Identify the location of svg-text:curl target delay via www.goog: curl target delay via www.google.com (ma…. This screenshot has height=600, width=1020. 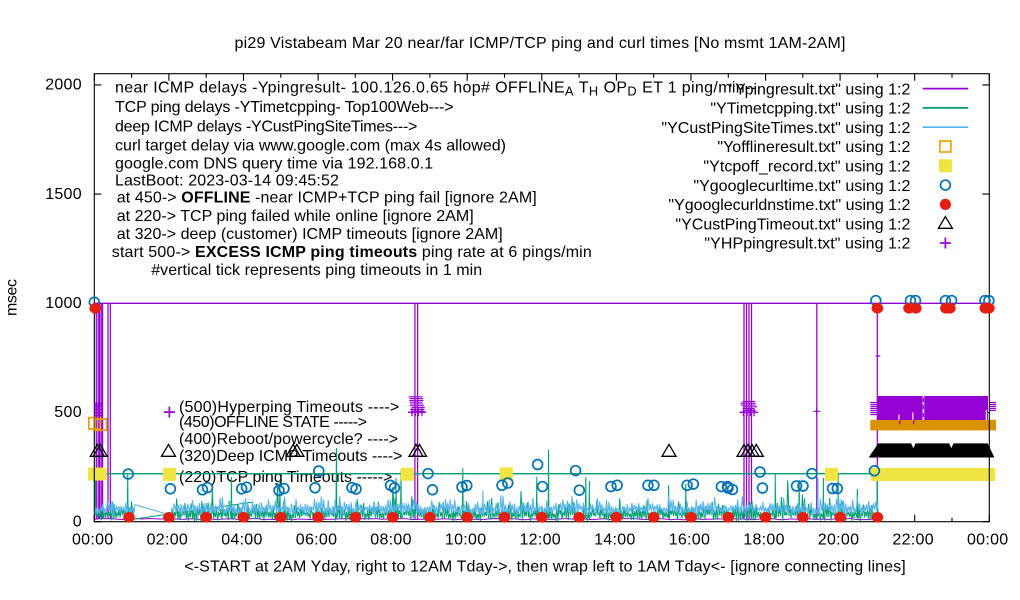
(310, 146).